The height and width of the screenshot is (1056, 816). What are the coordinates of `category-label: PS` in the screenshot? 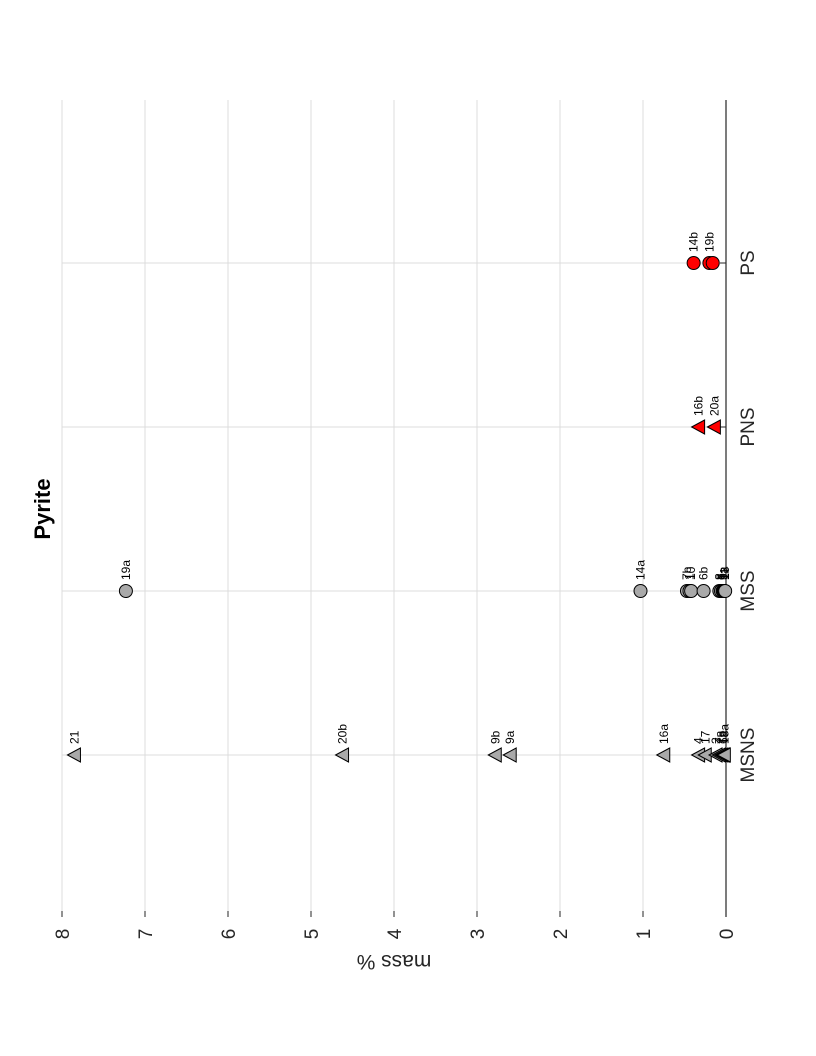 It's located at (748, 262).